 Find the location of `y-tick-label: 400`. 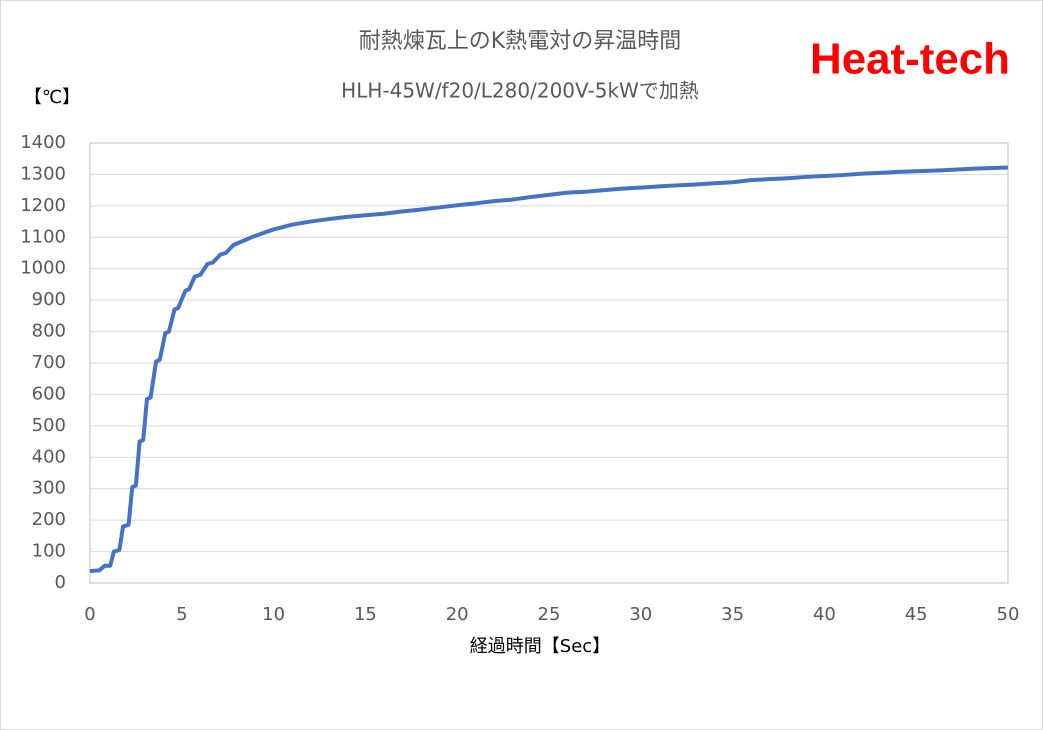

y-tick-label: 400 is located at coordinates (49, 456).